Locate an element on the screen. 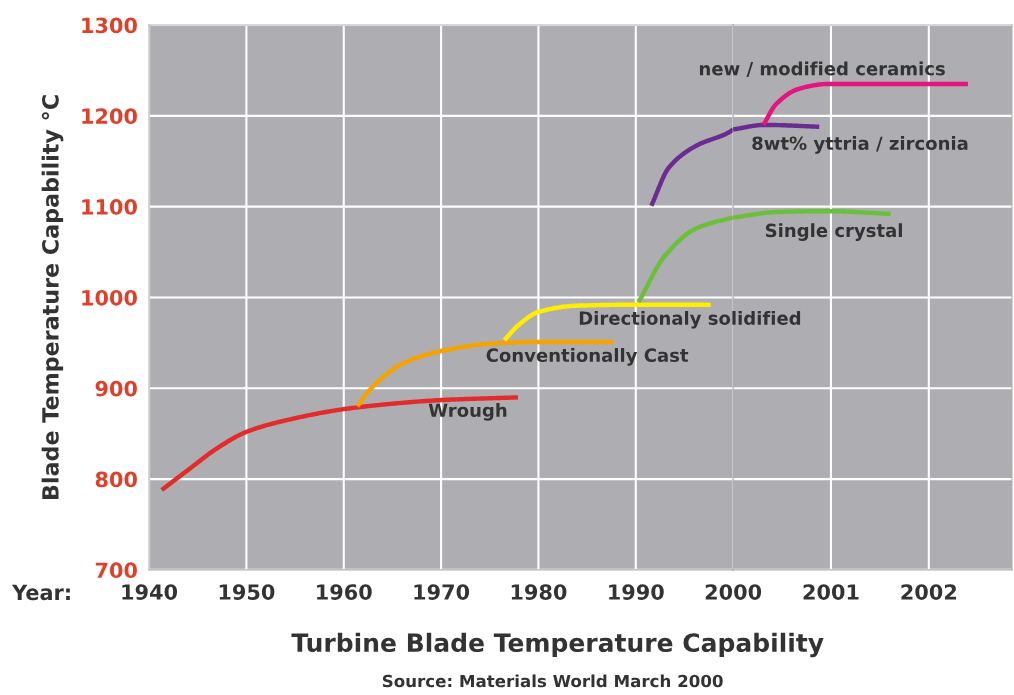 The width and height of the screenshot is (1014, 695). x-tick-label: 2000 is located at coordinates (733, 592).